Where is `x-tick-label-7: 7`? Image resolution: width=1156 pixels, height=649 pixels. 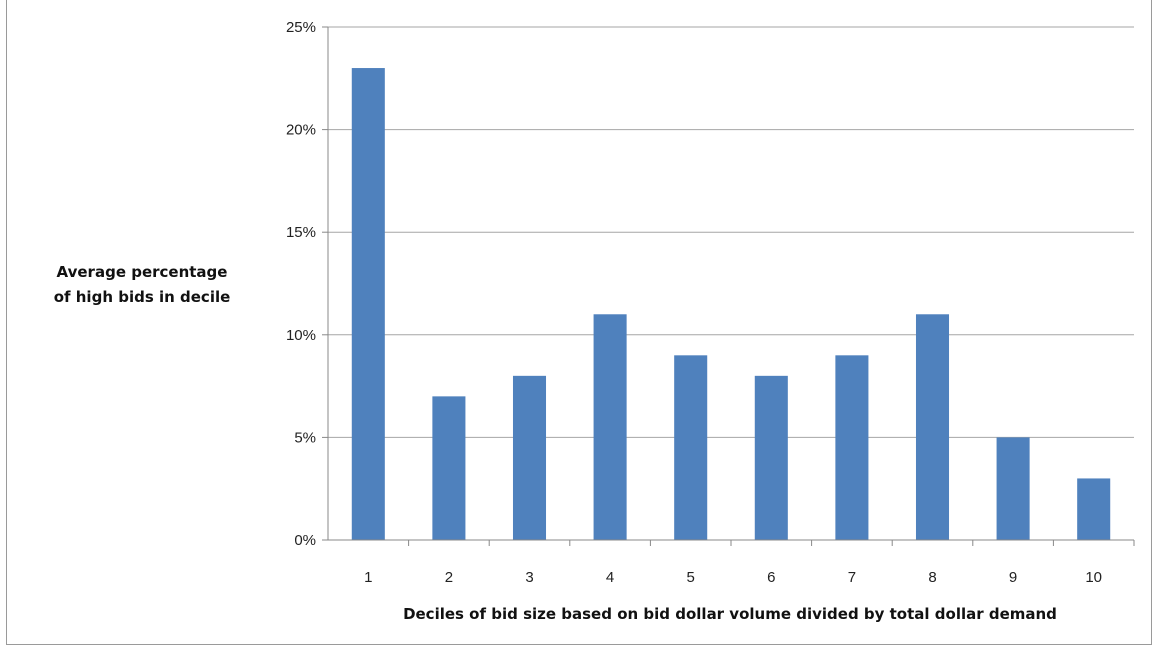
x-tick-label-7: 7 is located at coordinates (852, 577).